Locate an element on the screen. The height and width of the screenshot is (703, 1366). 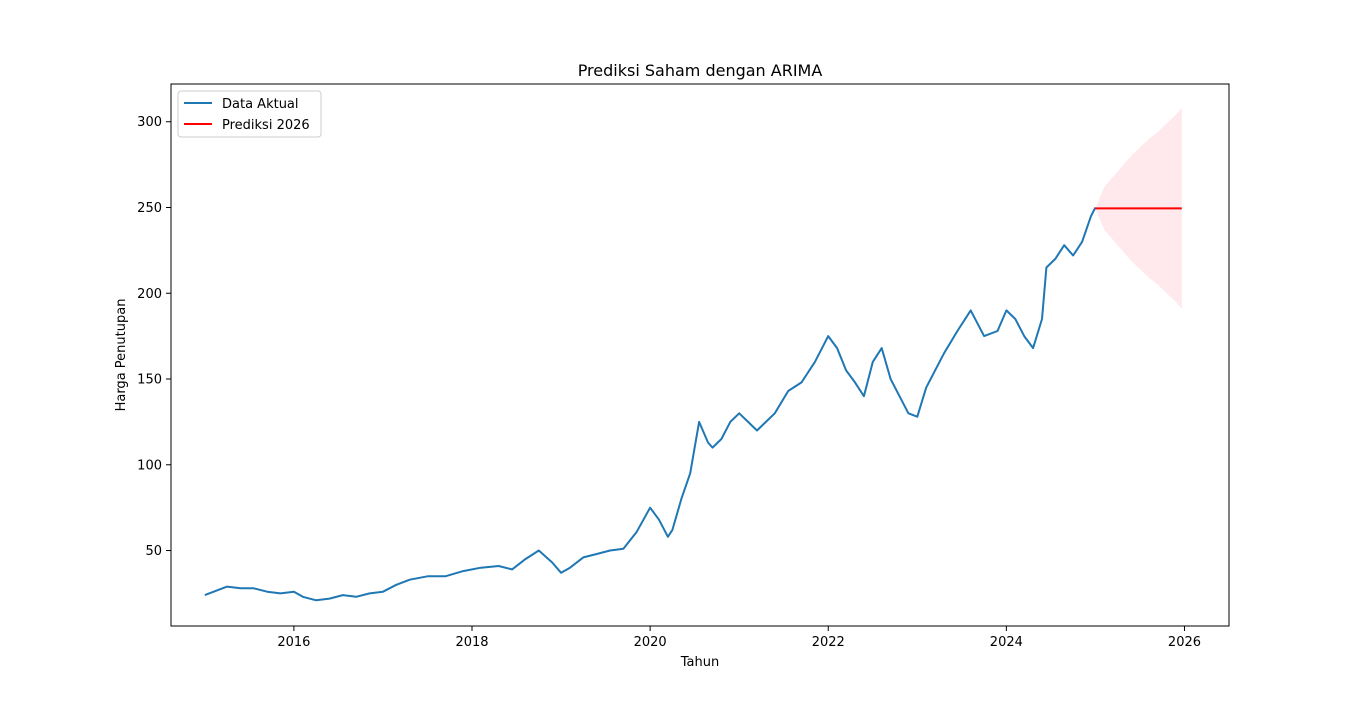
legend-label-data-aktual: Data Aktual is located at coordinates (260, 104).